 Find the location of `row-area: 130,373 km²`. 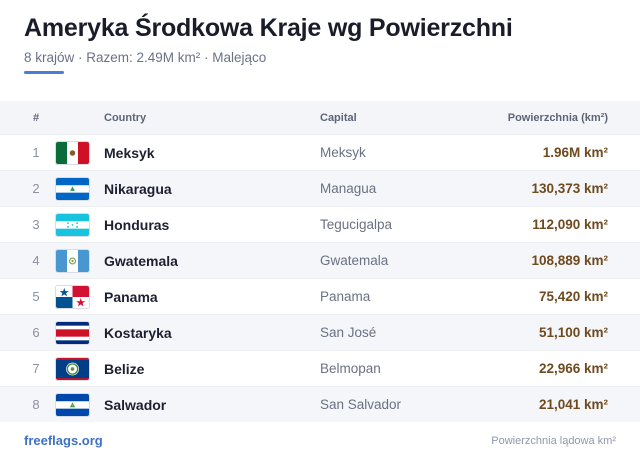

row-area: 130,373 km² is located at coordinates (569, 188).